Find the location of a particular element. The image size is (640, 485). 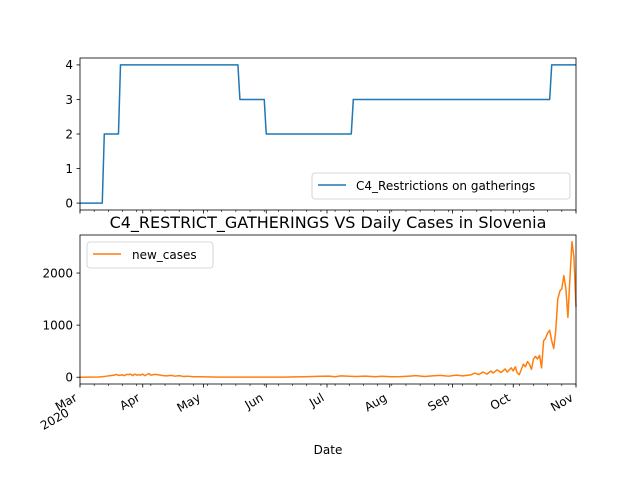

top-legend-box is located at coordinates (441, 186).